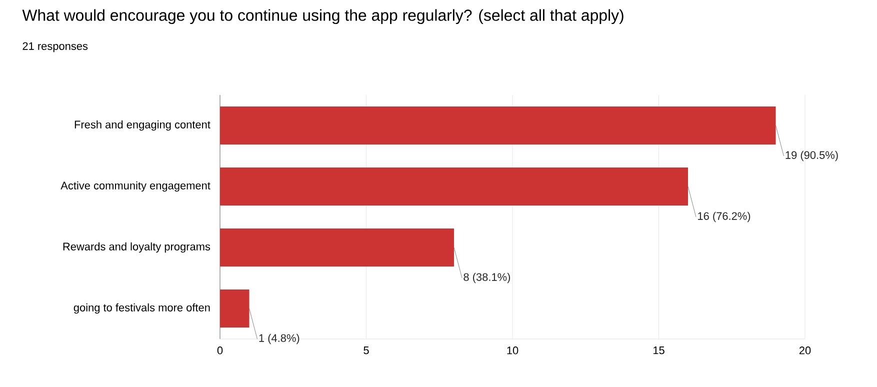  What do you see at coordinates (487, 278) in the screenshot?
I see `data-label: 8 (38.1%)` at bounding box center [487, 278].